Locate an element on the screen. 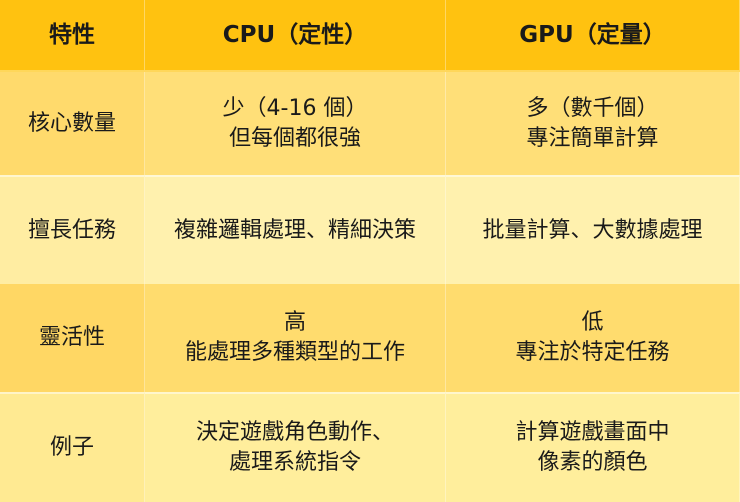 This screenshot has height=502, width=740. gpu-cell: 低專注於特定任務 is located at coordinates (593, 338).